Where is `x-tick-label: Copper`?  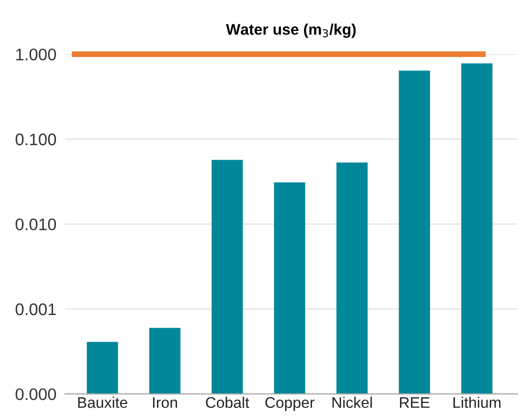
x-tick-label: Copper is located at coordinates (289, 404).